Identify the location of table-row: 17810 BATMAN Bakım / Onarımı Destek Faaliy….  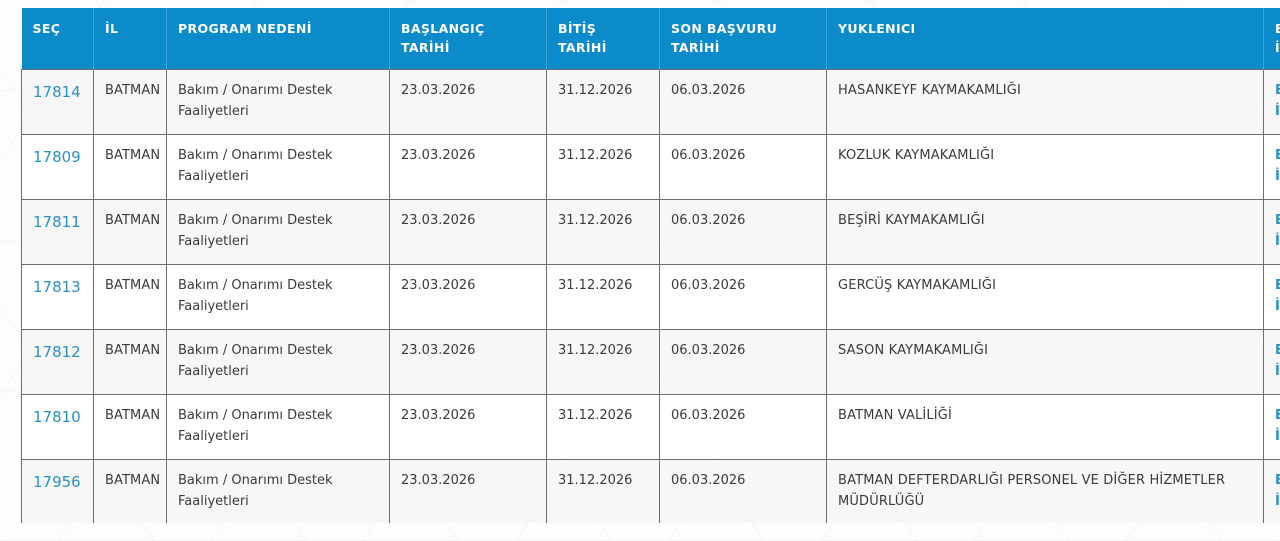
(650, 426).